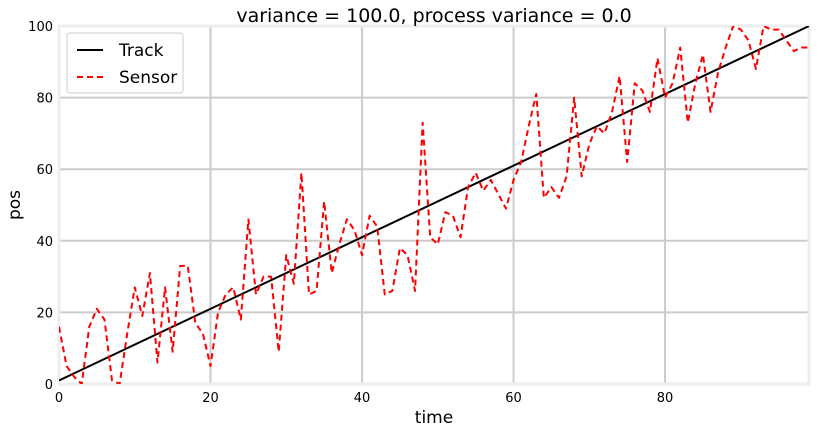 The height and width of the screenshot is (433, 817). I want to click on legend: Track Sensor, so click(125, 63).